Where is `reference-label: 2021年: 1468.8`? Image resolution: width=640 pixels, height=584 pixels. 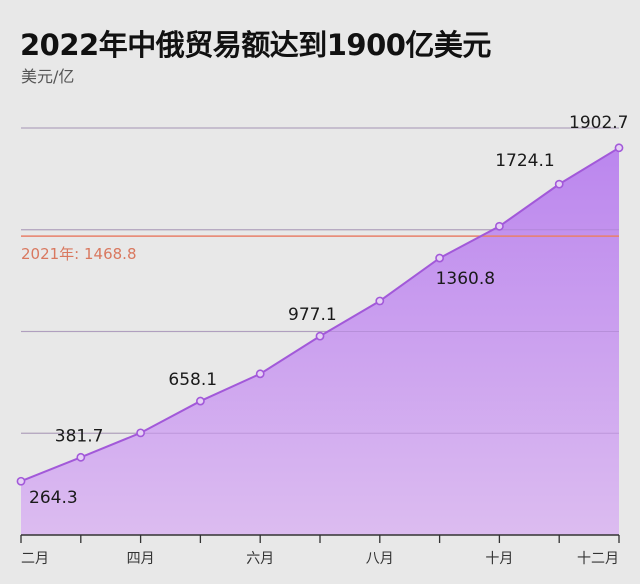 reference-label: 2021年: 1468.8 is located at coordinates (78, 254).